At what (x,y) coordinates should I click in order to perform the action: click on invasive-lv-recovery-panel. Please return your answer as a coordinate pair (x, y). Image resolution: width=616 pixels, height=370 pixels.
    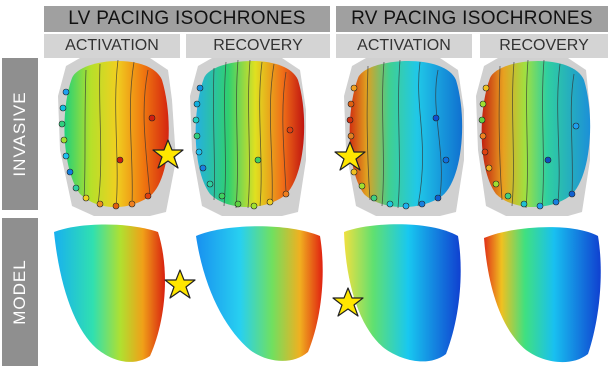
    Looking at the image, I should click on (248, 137).